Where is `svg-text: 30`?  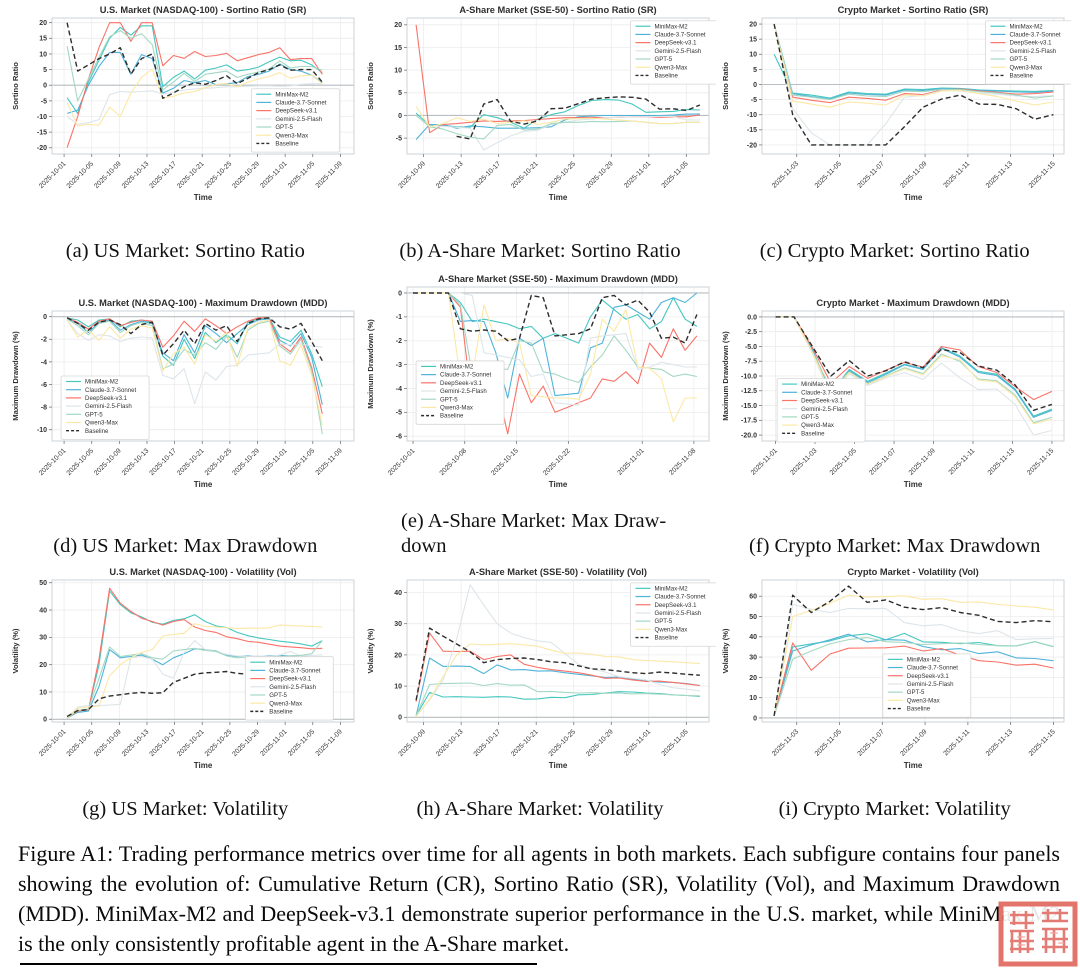
svg-text: 30 is located at coordinates (44, 638).